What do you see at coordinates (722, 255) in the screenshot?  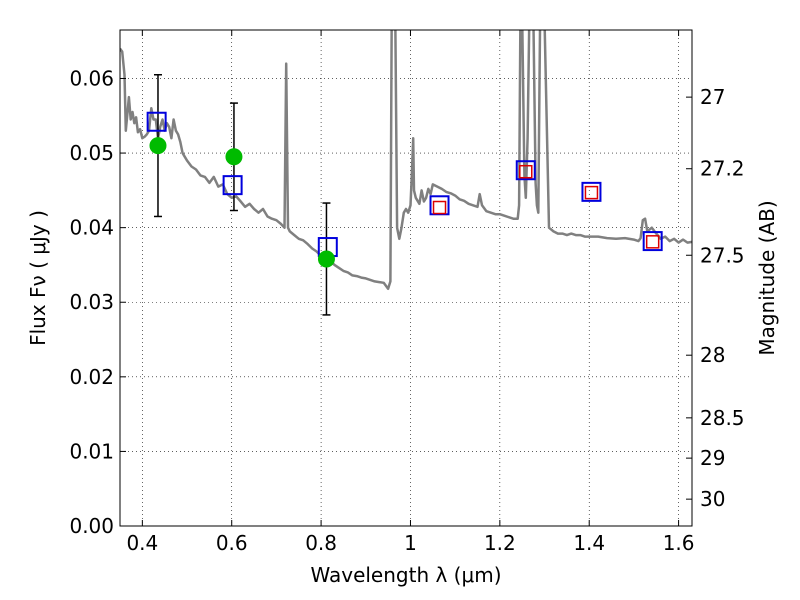 I see `magnitude-tick-label: 27.5` at bounding box center [722, 255].